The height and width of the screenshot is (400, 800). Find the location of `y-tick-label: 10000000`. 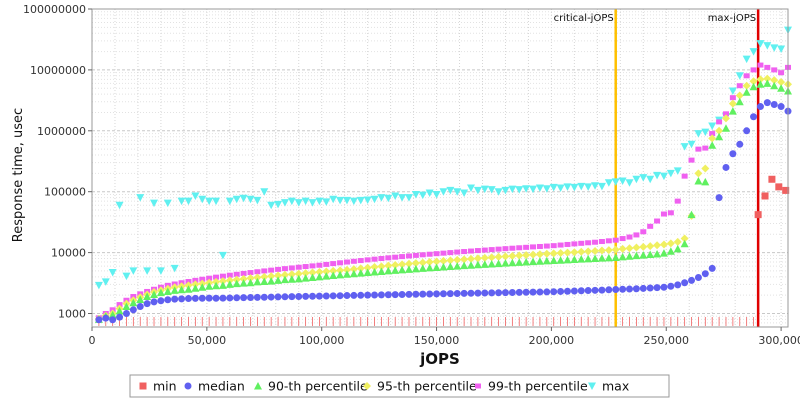

y-tick-label: 10000000 is located at coordinates (58, 70).